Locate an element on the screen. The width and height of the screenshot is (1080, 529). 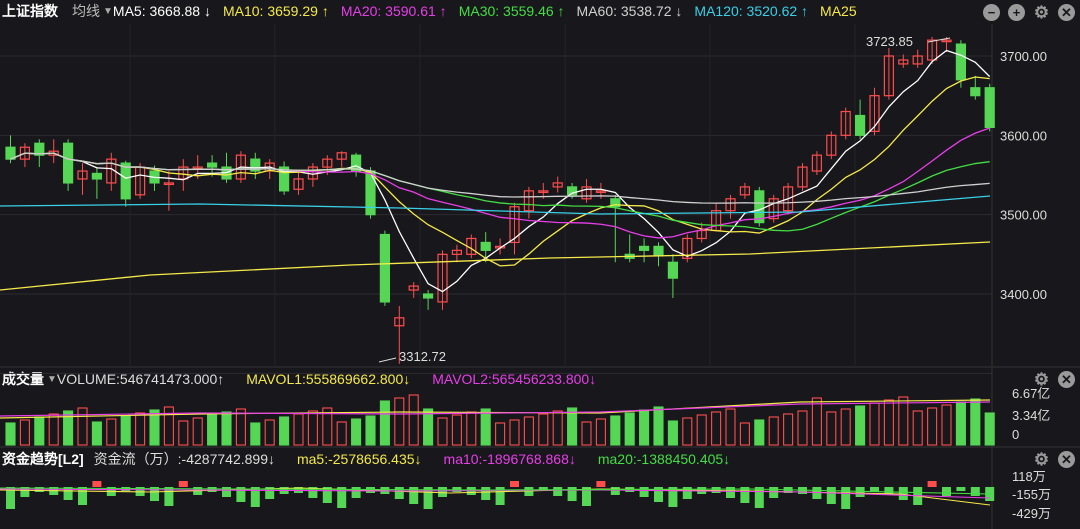
volume-title: 成交量 is located at coordinates (23, 379).